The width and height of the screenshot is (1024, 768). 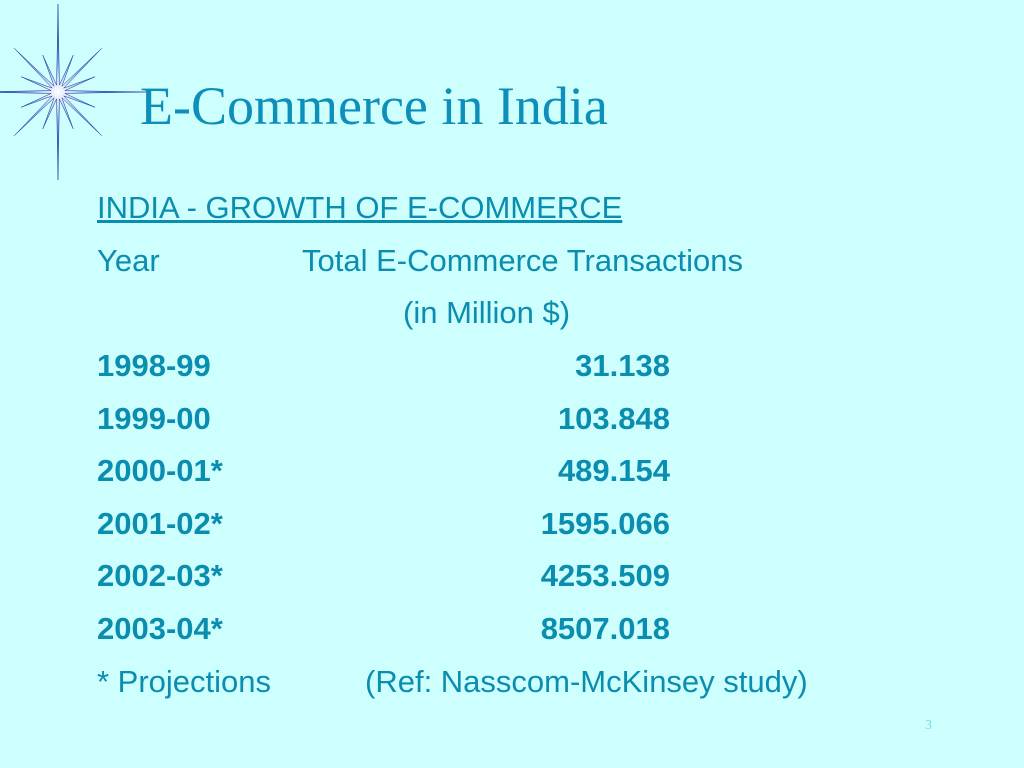 I want to click on value-cell: 31.138, so click(x=622, y=365).